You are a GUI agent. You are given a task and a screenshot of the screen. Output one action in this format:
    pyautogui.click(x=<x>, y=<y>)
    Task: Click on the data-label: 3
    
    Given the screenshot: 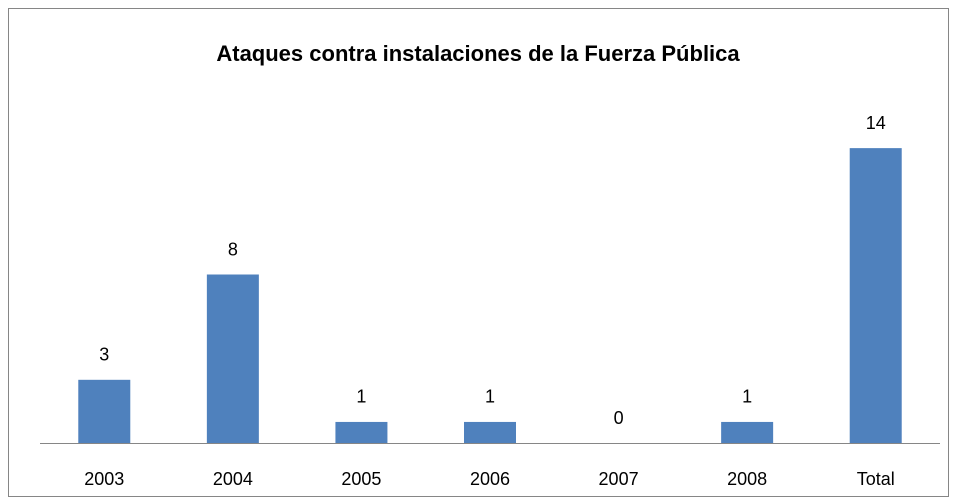 What is the action you would take?
    pyautogui.click(x=104, y=355)
    